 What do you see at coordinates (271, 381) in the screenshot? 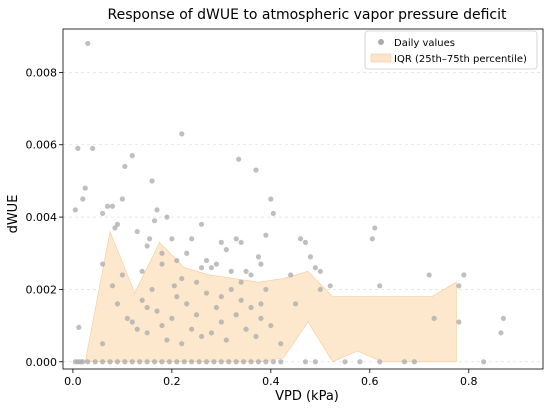
I see `x-tick-label: 0.4` at bounding box center [271, 381].